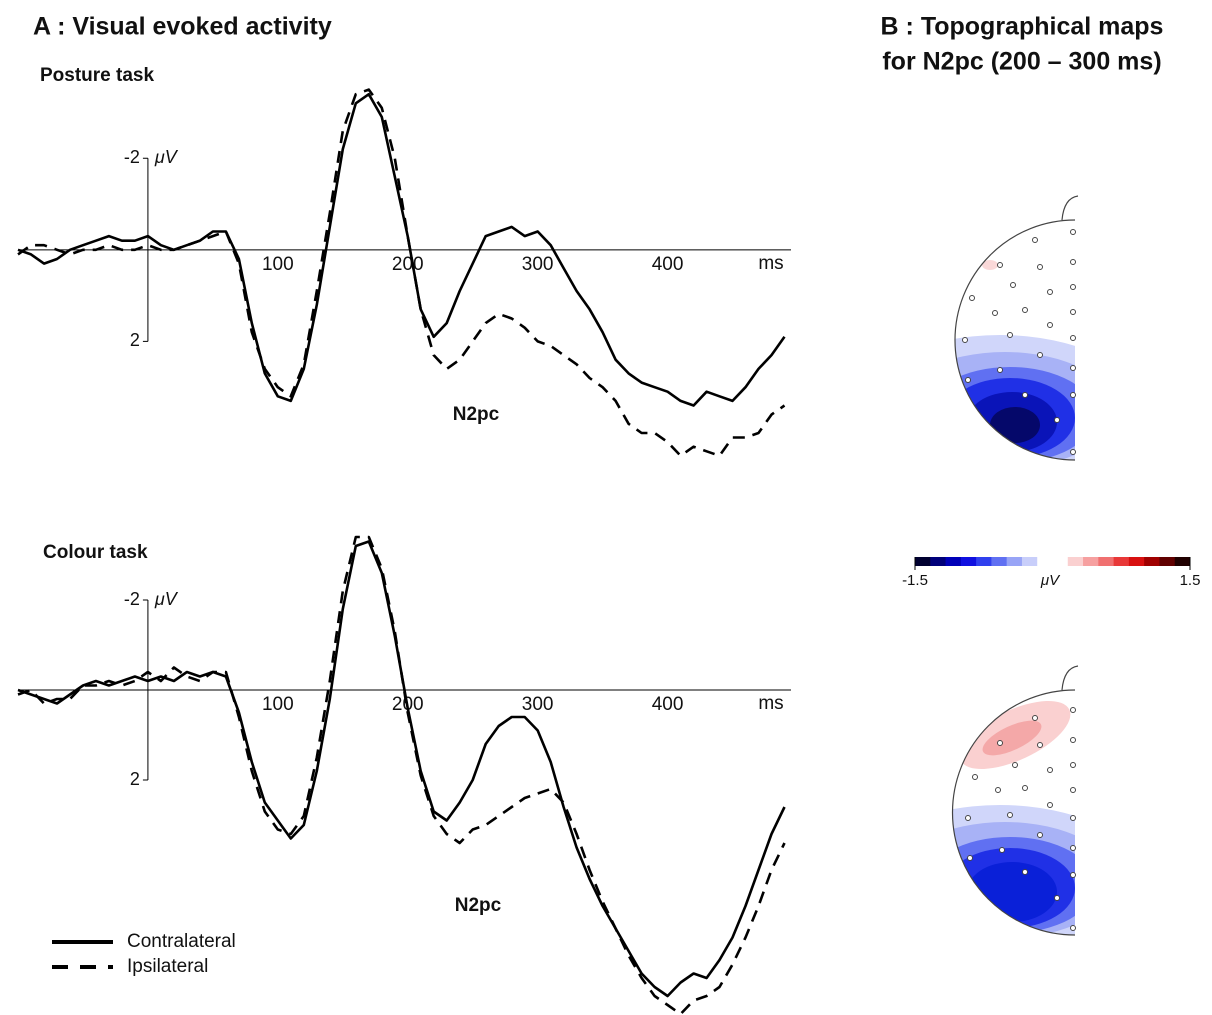 The image size is (1212, 1015). What do you see at coordinates (95, 552) in the screenshot?
I see `chart-title: Colour task` at bounding box center [95, 552].